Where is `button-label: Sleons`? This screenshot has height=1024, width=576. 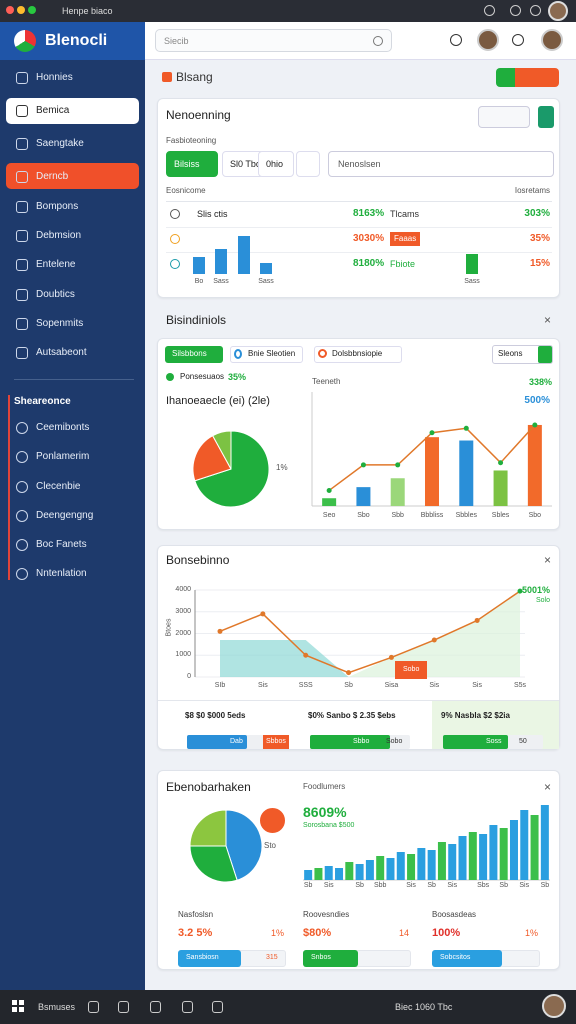 button-label: Sleons is located at coordinates (510, 353).